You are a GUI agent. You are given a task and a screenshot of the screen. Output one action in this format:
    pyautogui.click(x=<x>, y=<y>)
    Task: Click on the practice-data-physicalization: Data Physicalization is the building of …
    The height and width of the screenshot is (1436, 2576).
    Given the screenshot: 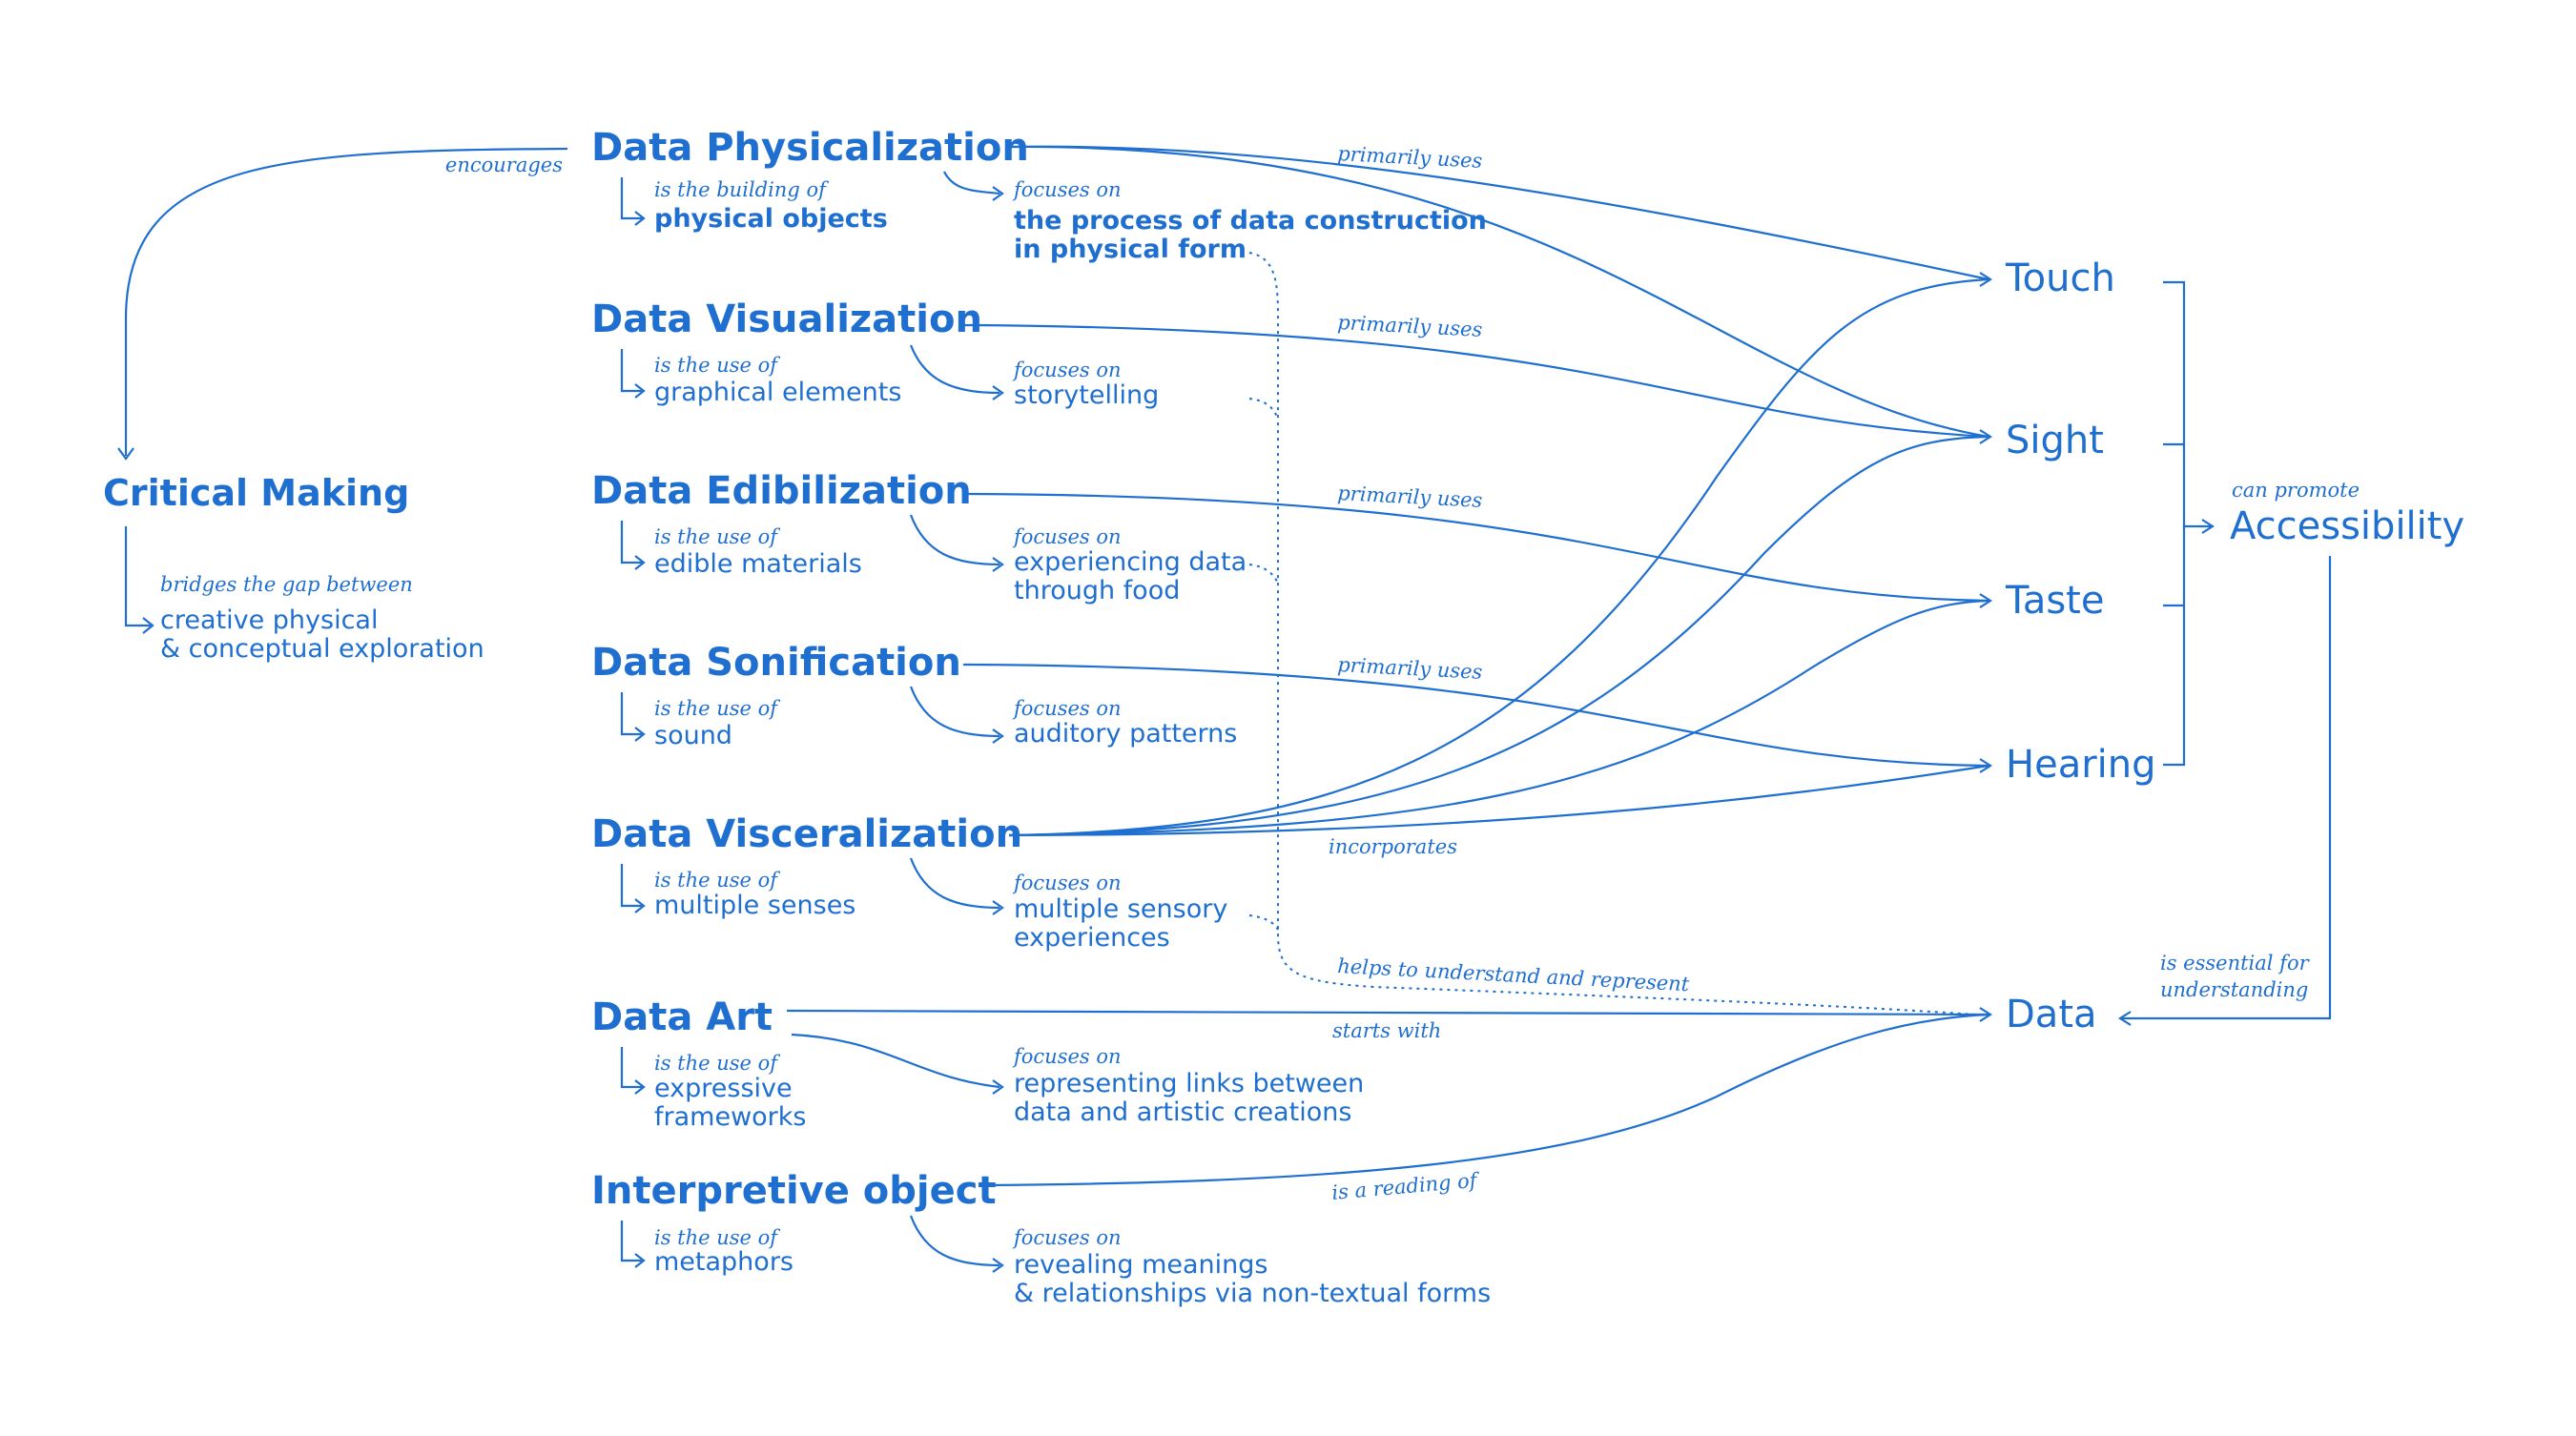 What is the action you would take?
    pyautogui.click(x=1039, y=195)
    